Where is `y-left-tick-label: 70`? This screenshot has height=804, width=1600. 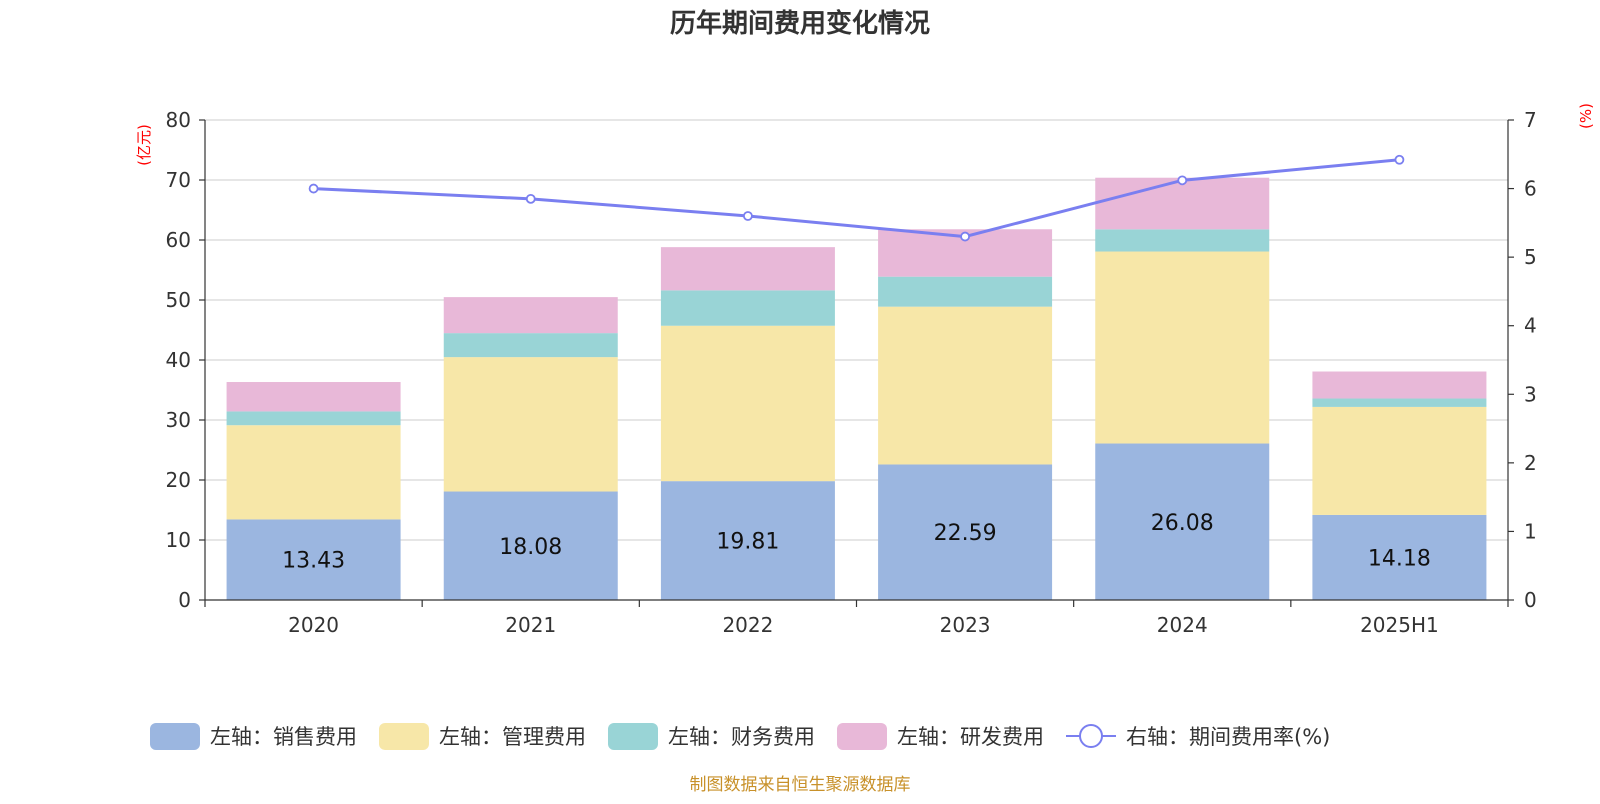
y-left-tick-label: 70 is located at coordinates (178, 180).